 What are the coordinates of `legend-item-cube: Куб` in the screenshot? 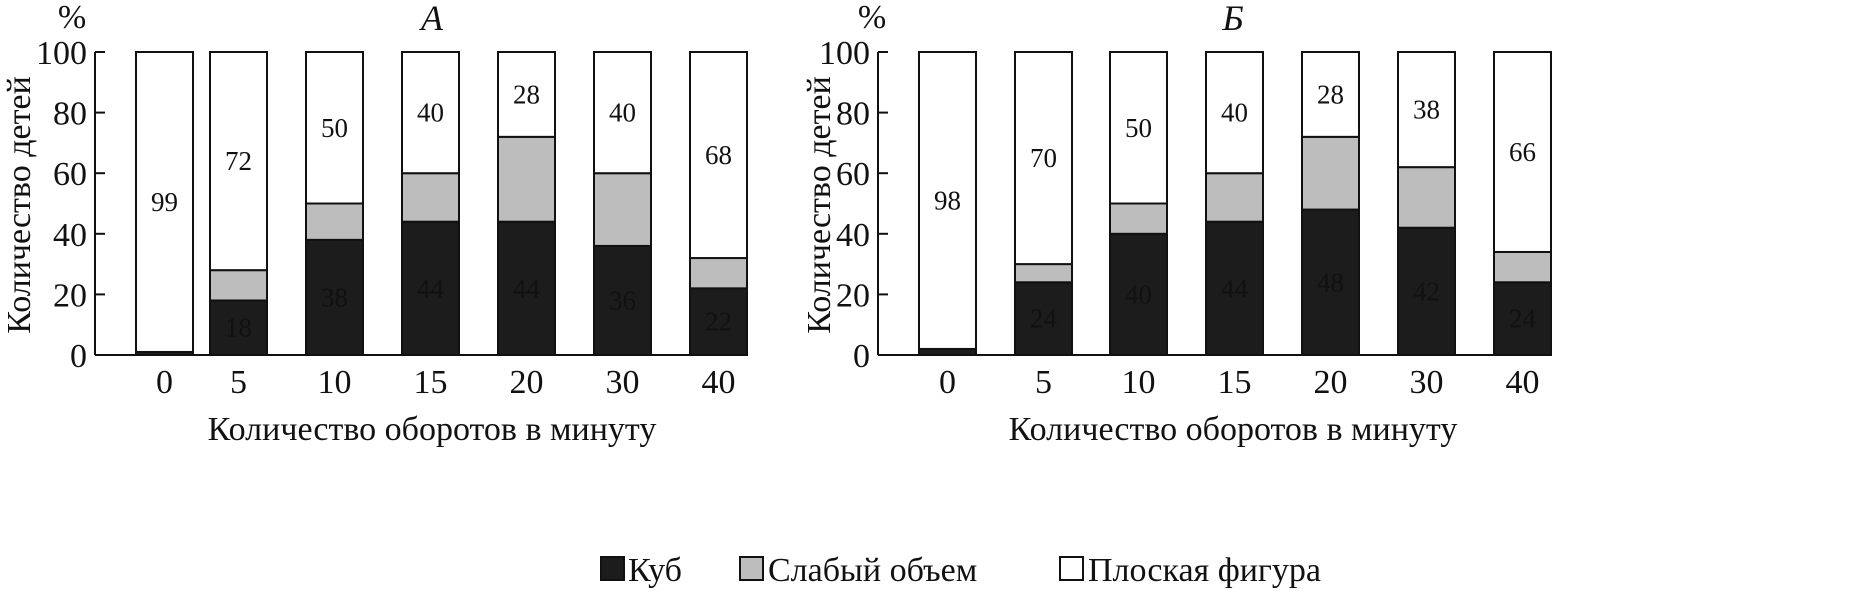 It's located at (641, 570).